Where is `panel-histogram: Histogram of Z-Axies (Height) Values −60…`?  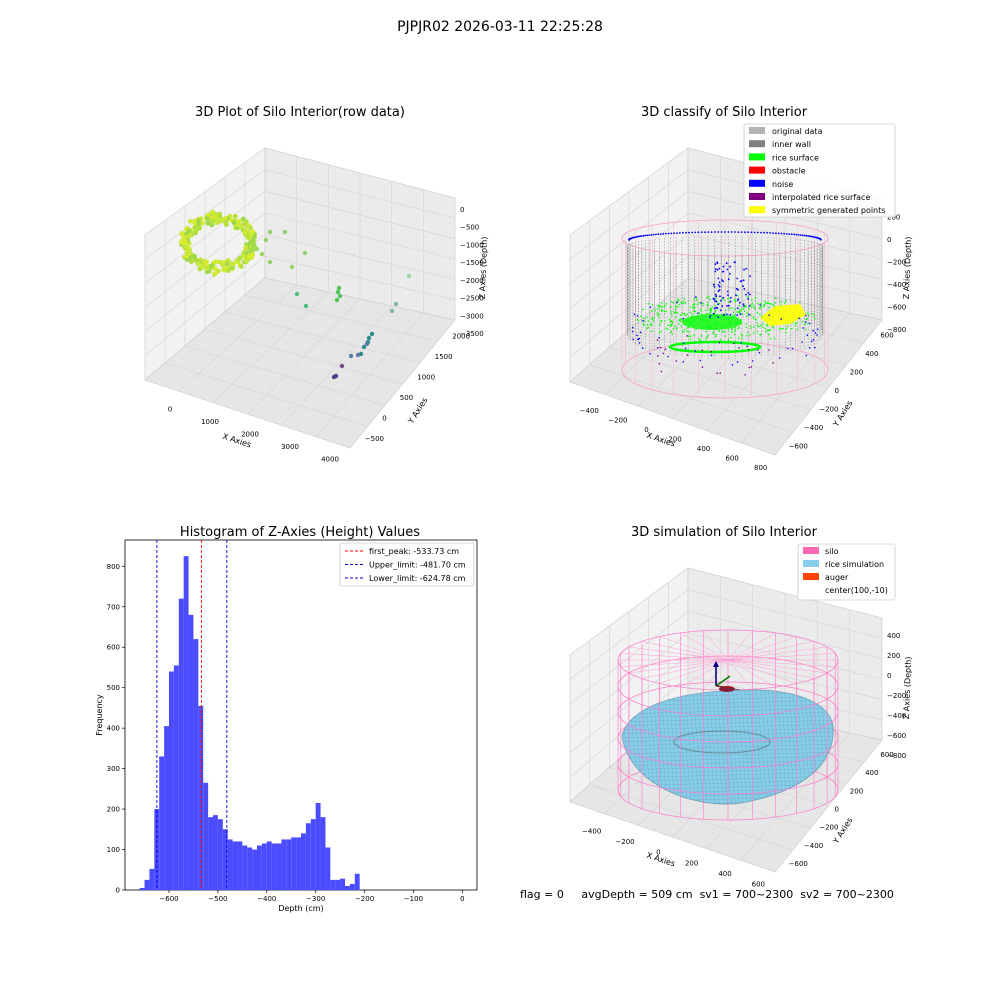 panel-histogram: Histogram of Z-Axies (Height) Values −60… is located at coordinates (286, 719).